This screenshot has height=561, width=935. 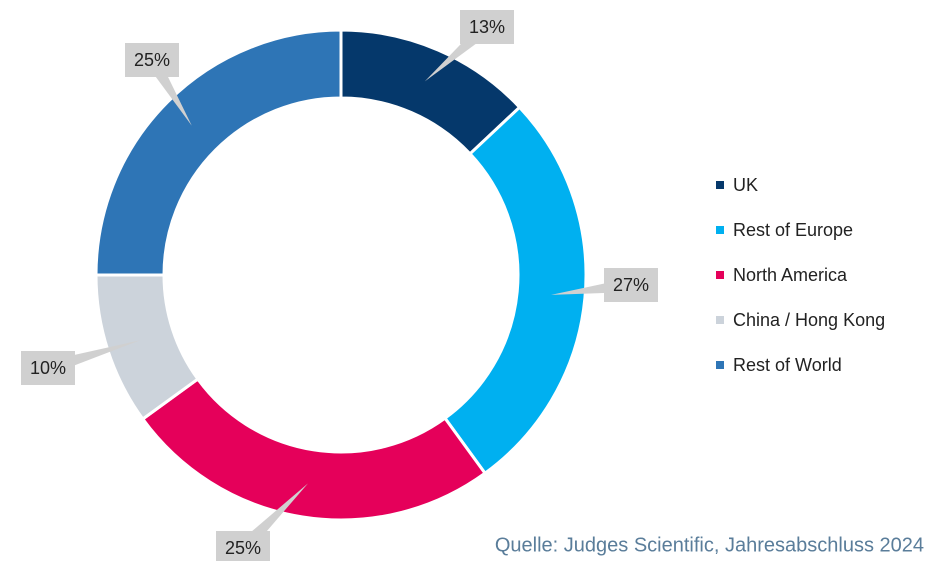 I want to click on data-label: 10%, so click(x=48, y=368).